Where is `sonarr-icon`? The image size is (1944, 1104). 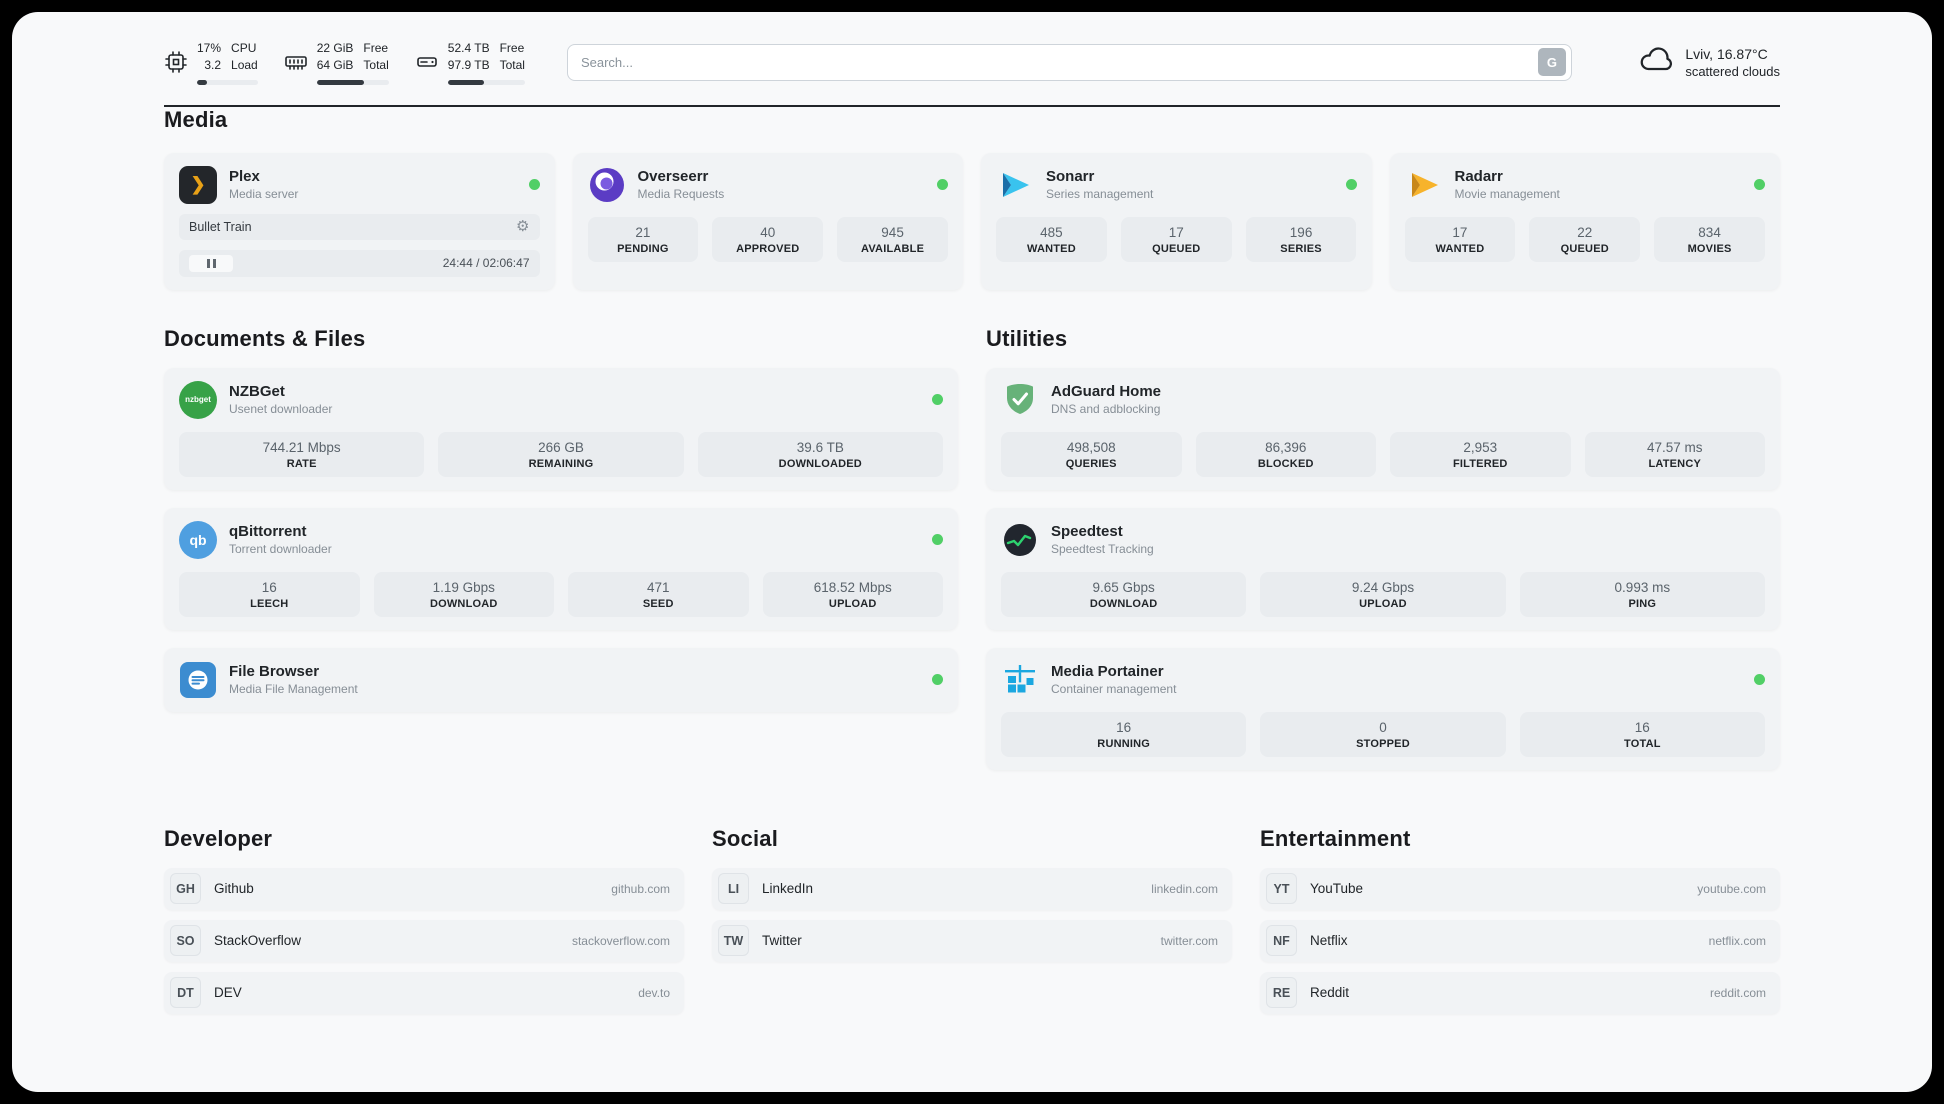 sonarr-icon is located at coordinates (1015, 185).